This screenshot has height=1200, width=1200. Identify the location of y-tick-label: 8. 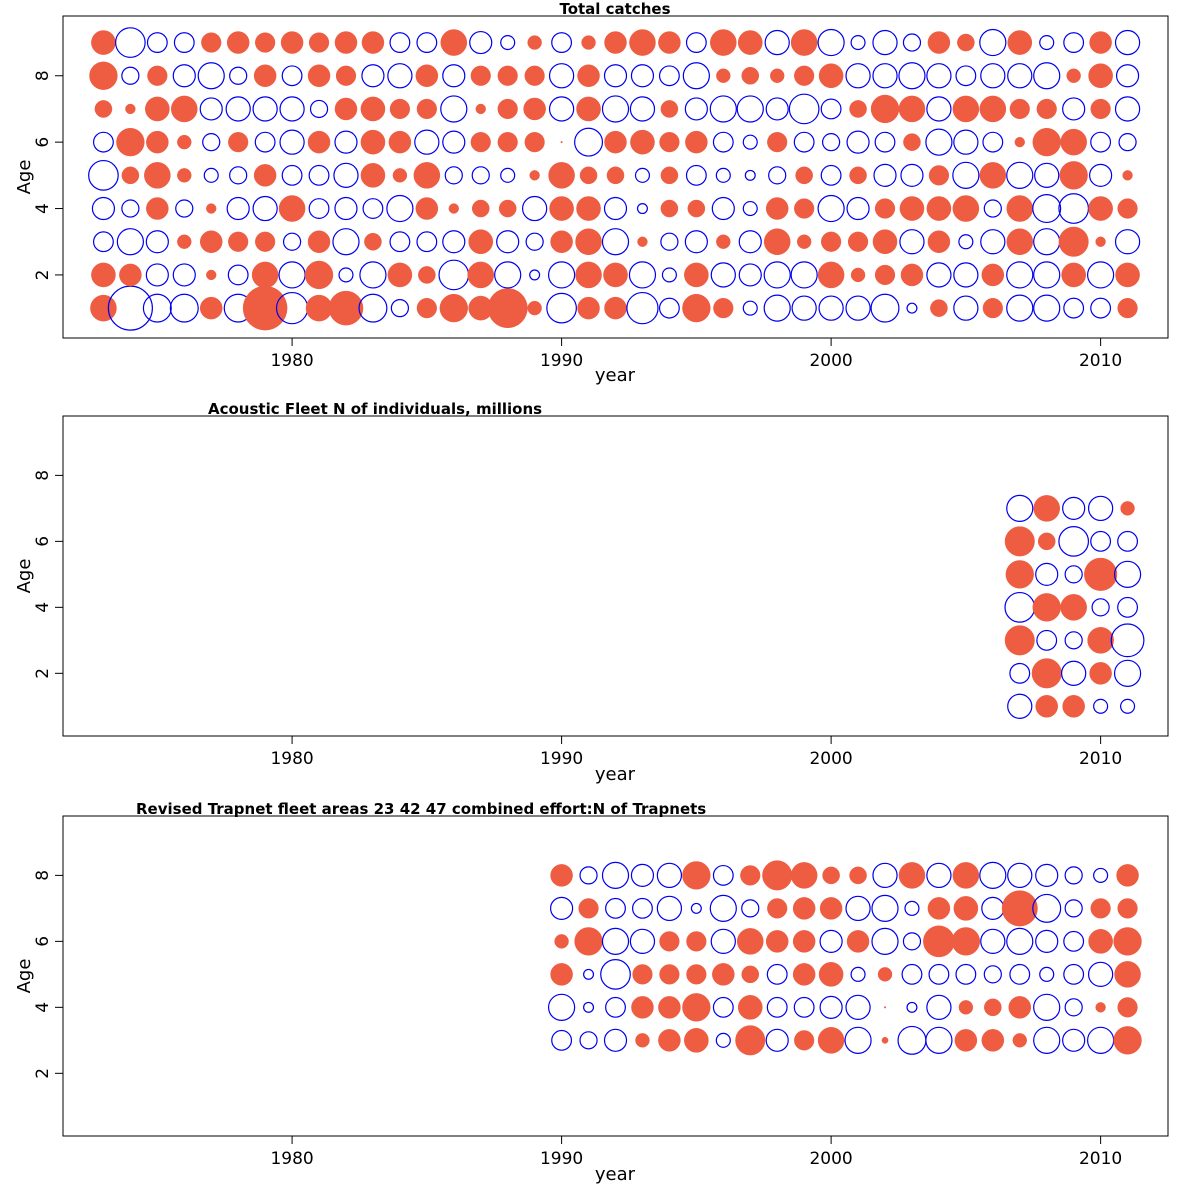
(43, 75).